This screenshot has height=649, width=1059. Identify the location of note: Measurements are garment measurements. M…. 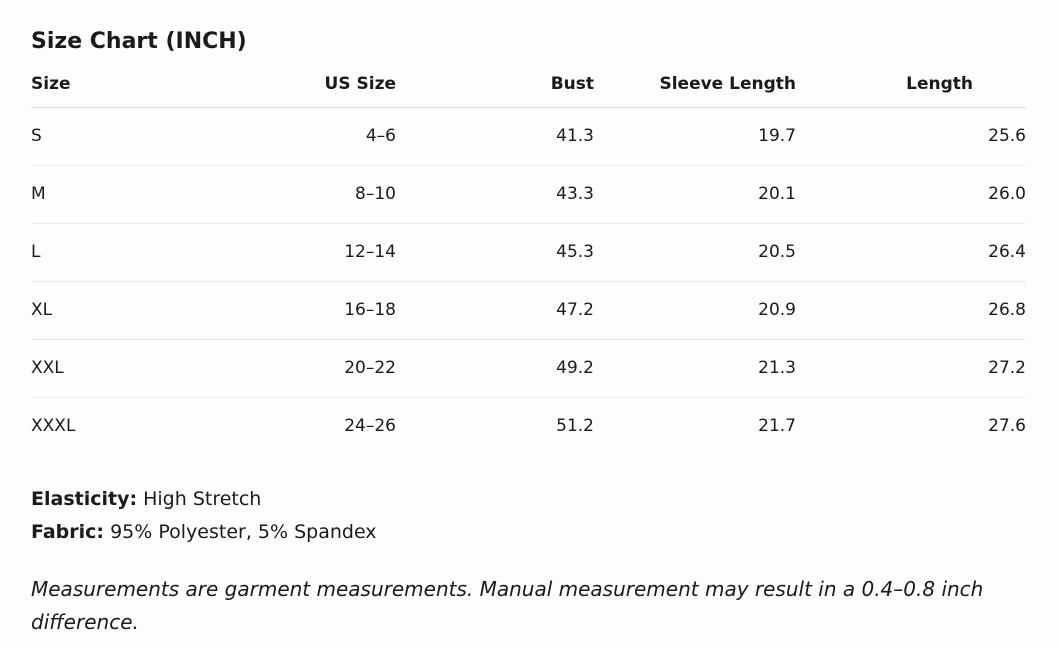
(507, 605).